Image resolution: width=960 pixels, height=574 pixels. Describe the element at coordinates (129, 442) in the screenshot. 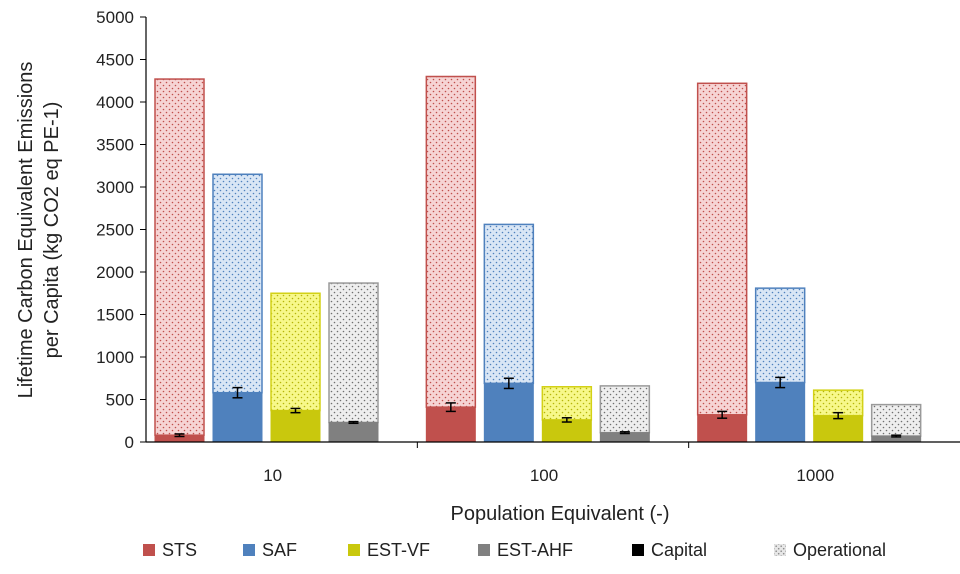

I see `y-tick-label: 0` at that location.